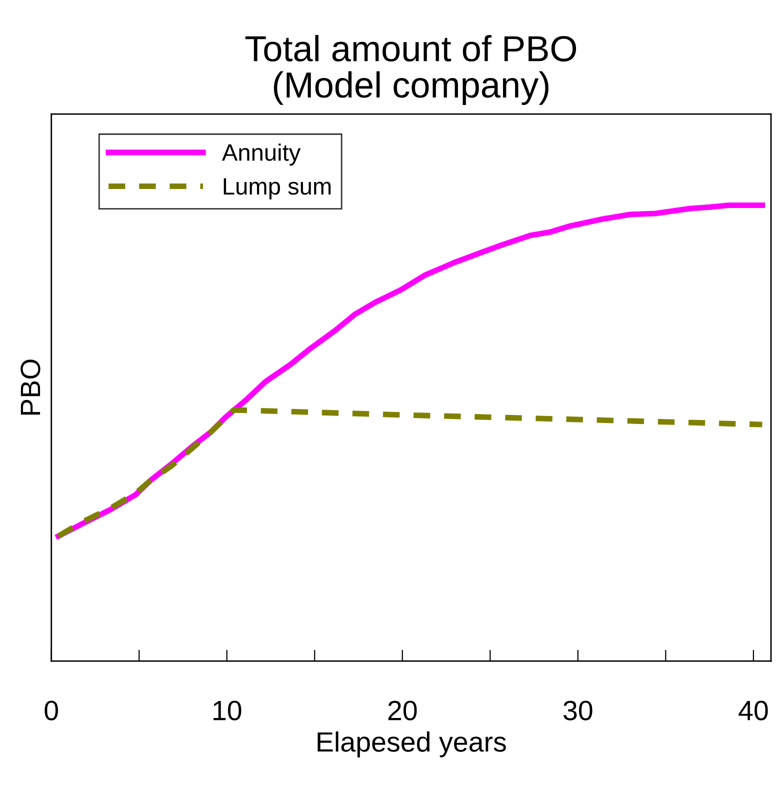  Describe the element at coordinates (30, 387) in the screenshot. I see `y-axis-title: PBO` at that location.